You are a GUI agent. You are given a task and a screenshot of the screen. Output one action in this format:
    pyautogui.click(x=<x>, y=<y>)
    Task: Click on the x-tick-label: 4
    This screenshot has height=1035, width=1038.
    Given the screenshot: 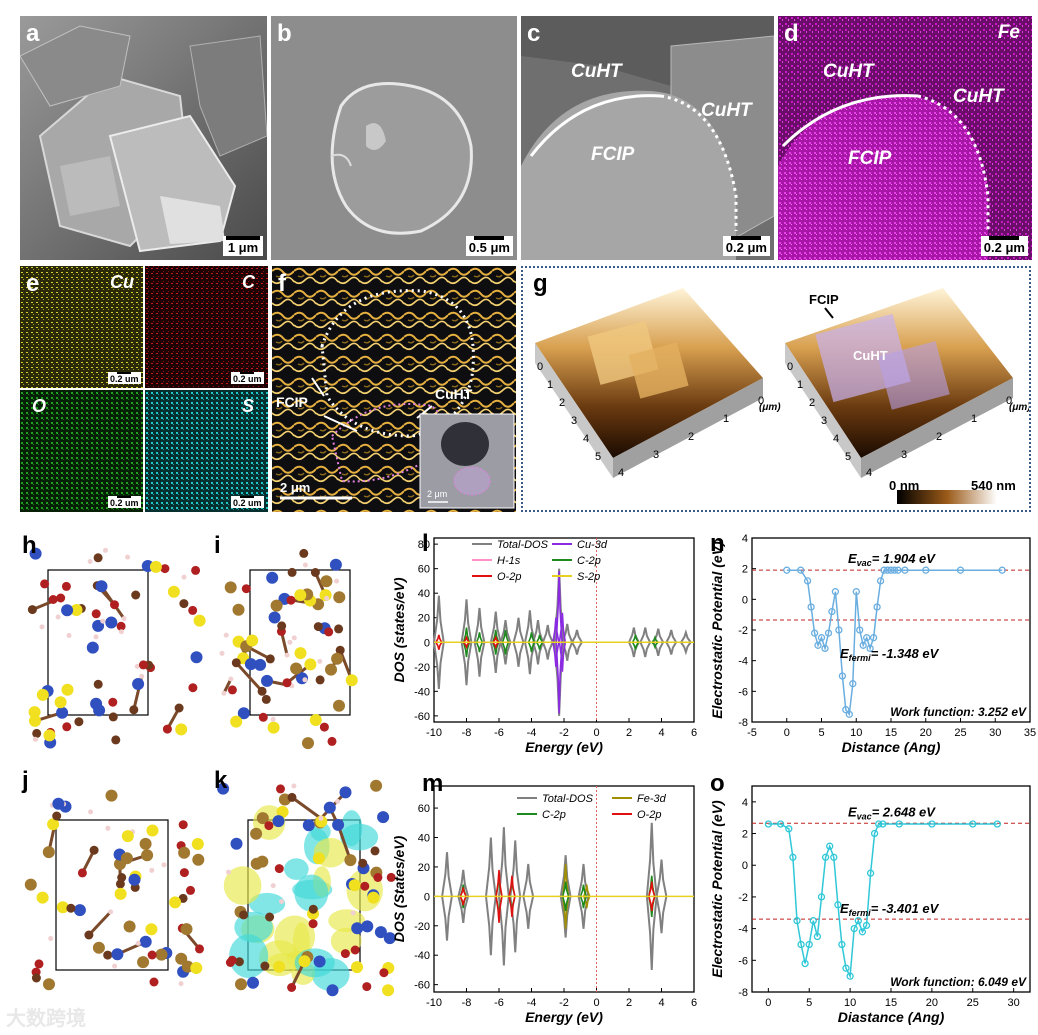 What is the action you would take?
    pyautogui.click(x=661, y=1003)
    